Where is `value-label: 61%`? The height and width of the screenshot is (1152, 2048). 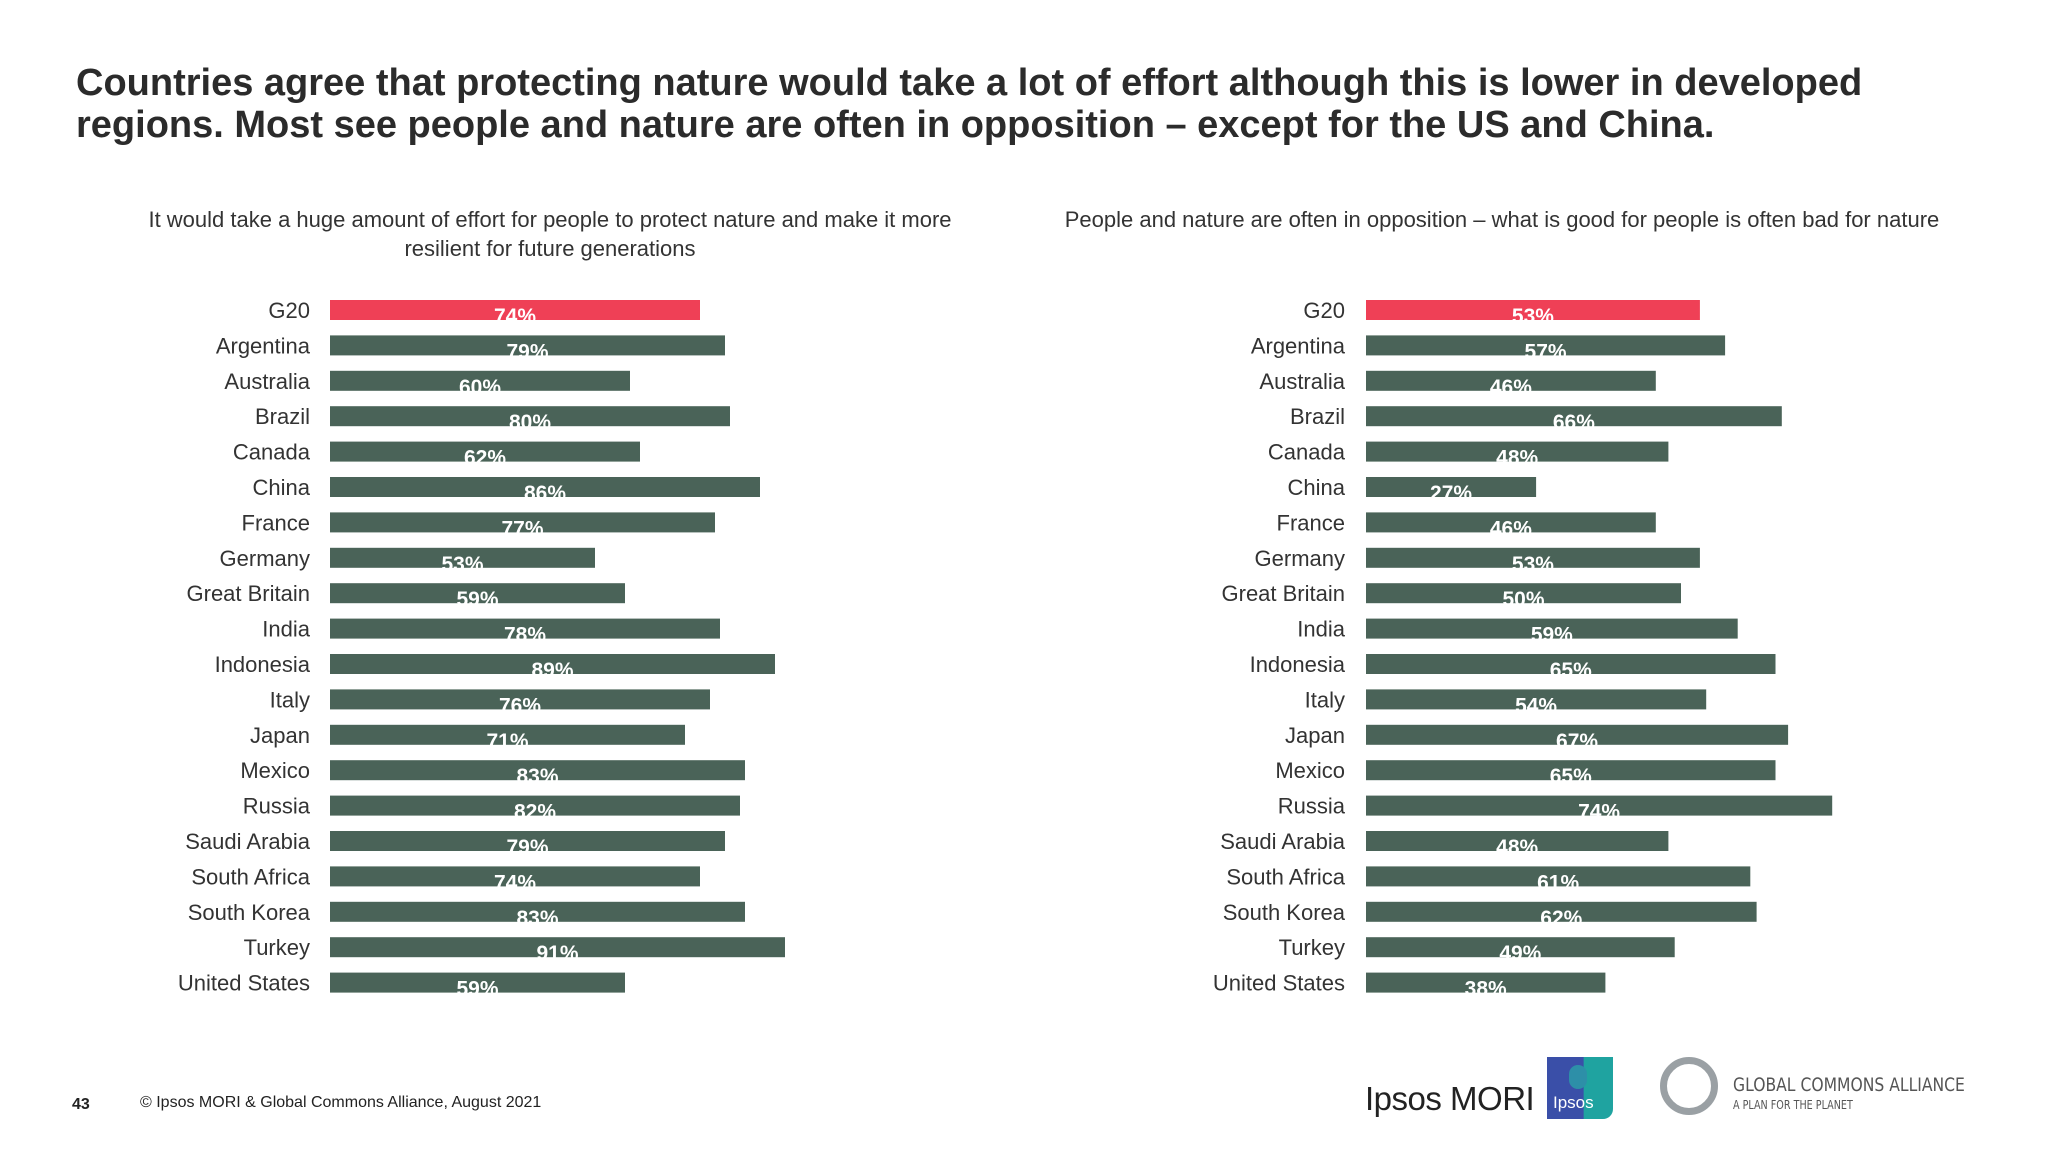
value-label: 61% is located at coordinates (1558, 882).